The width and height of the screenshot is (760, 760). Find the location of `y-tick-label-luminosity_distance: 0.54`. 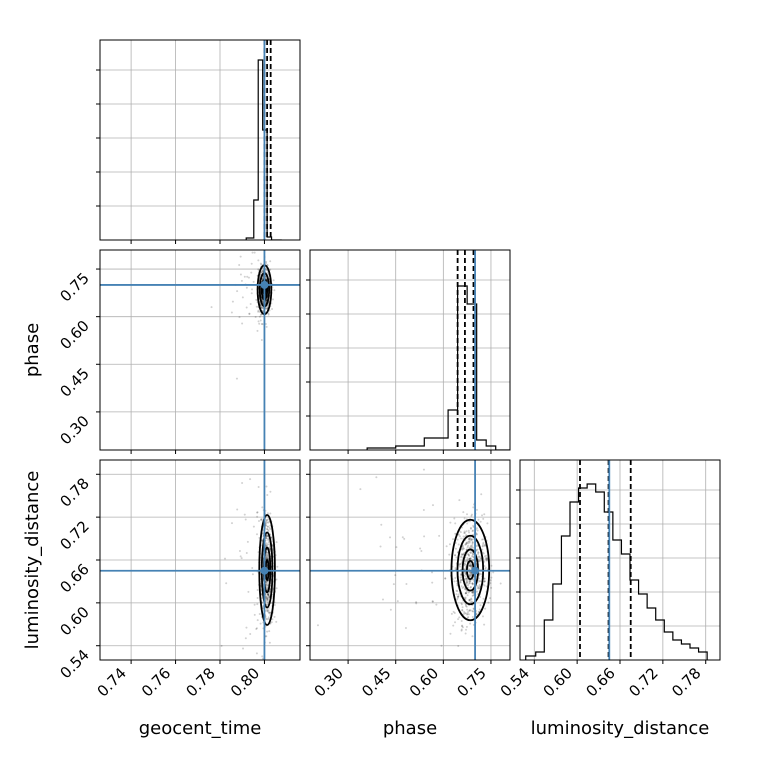

y-tick-label-luminosity_distance: 0.54 is located at coordinates (74, 664).